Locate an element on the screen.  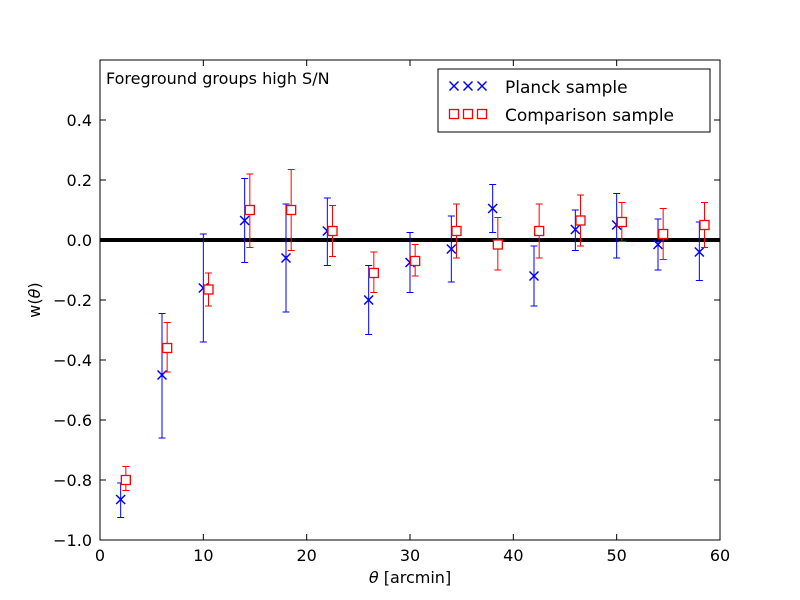
legend: Planck sample Comparison sample is located at coordinates (574, 100).